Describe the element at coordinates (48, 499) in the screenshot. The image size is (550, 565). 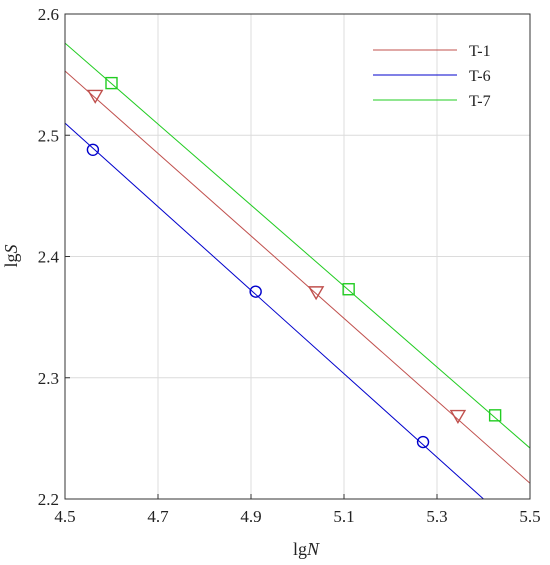
I see `y-tick-label: 2.2` at that location.